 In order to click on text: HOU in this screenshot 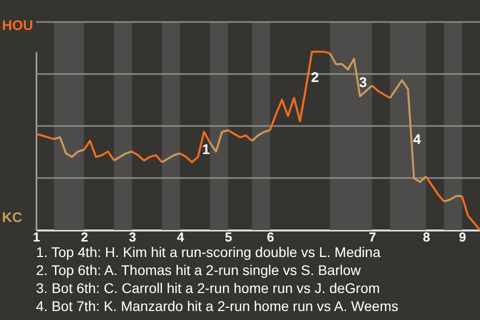, I will do `click(18, 25)`.